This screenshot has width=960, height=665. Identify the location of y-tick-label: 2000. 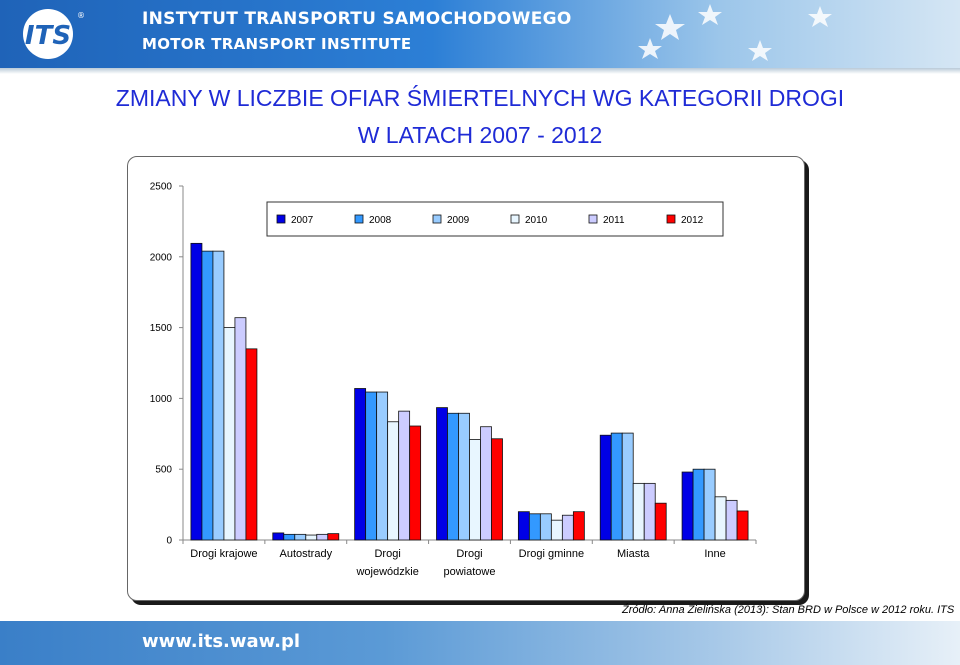
(161, 257).